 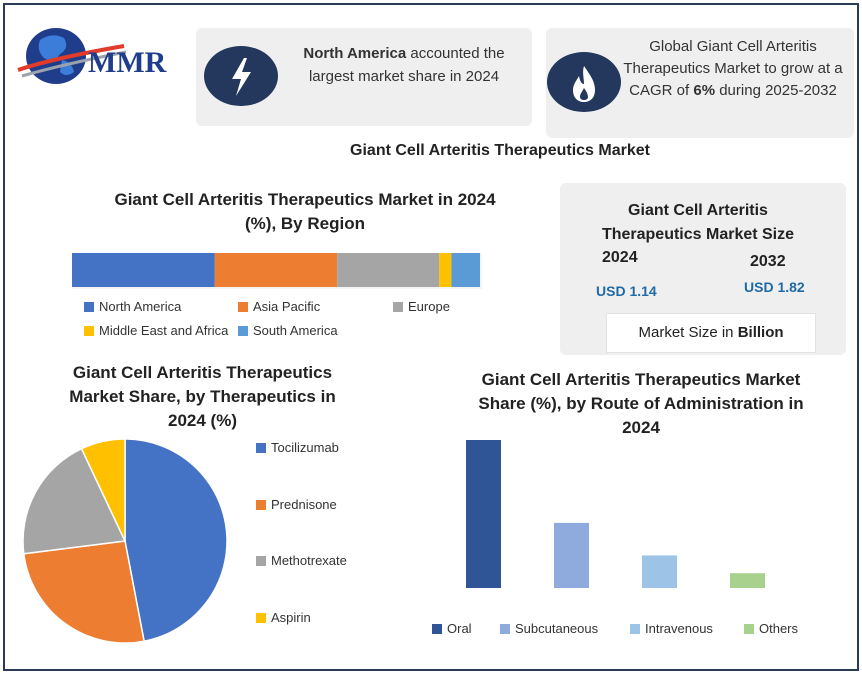 I want to click on flame-icon-badge, so click(x=584, y=82).